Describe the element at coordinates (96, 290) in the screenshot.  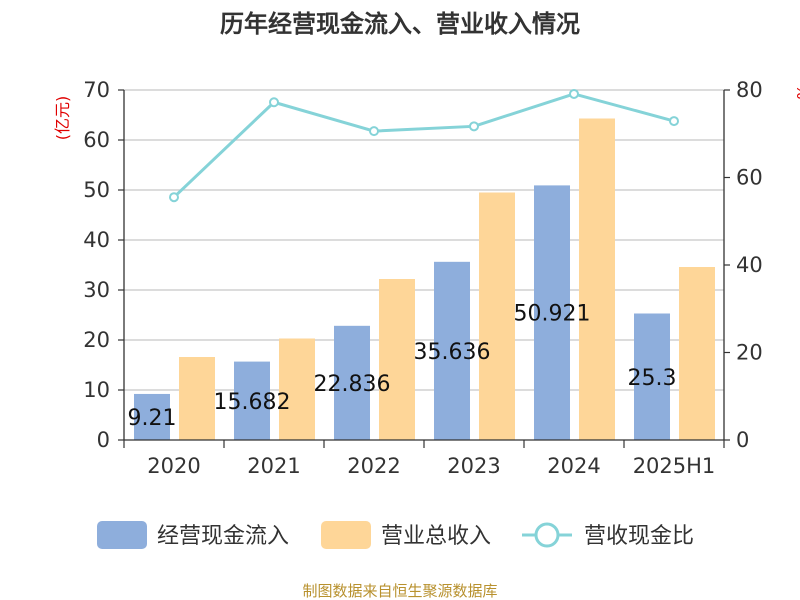
I see `left-tick-label: 30` at that location.